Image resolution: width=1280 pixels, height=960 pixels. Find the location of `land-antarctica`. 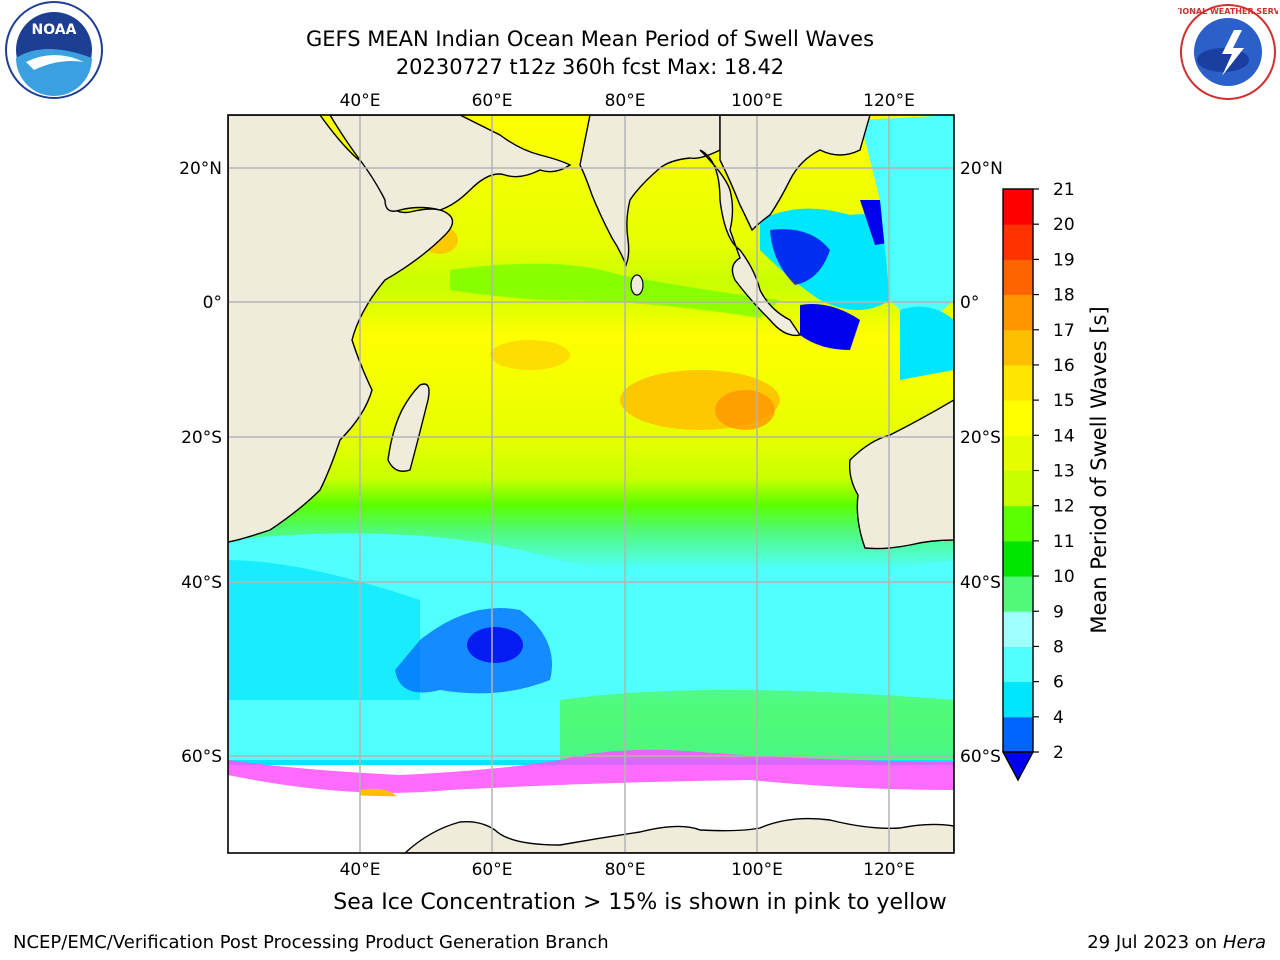

land-antarctica is located at coordinates (678, 835).